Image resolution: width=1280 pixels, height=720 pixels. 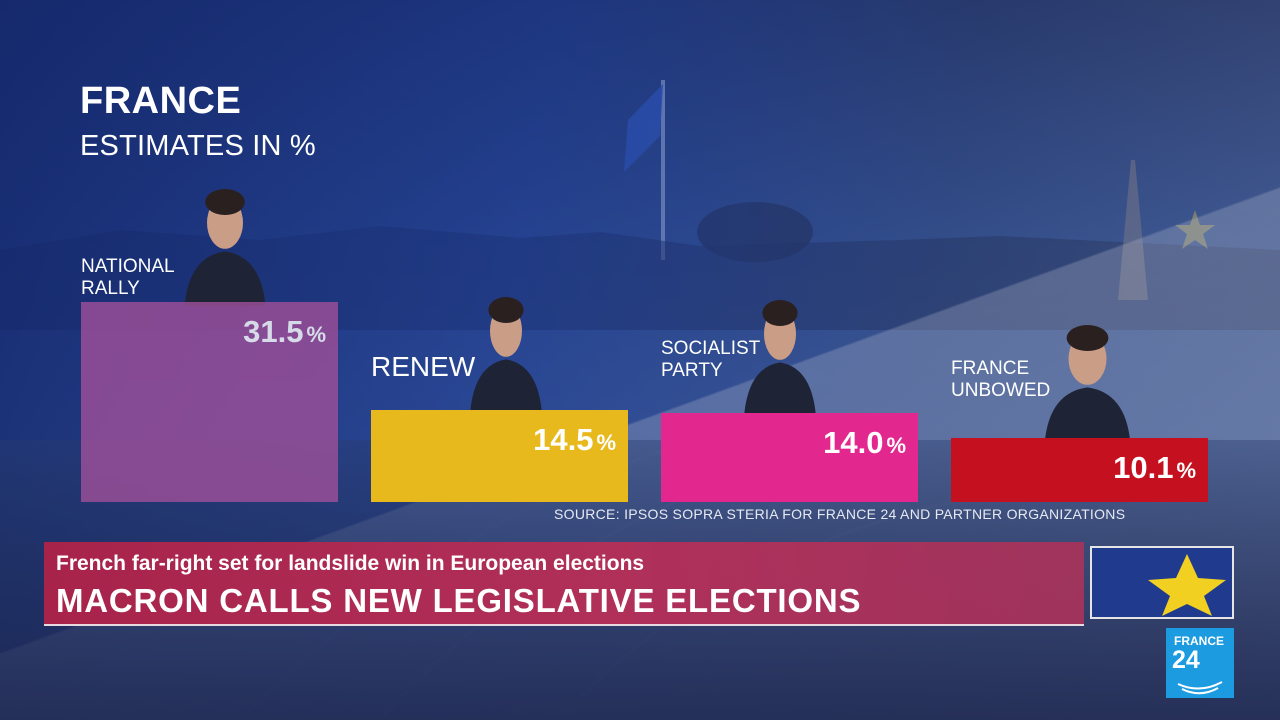 I want to click on bar-value-label: 31.5%, so click(x=284, y=332).